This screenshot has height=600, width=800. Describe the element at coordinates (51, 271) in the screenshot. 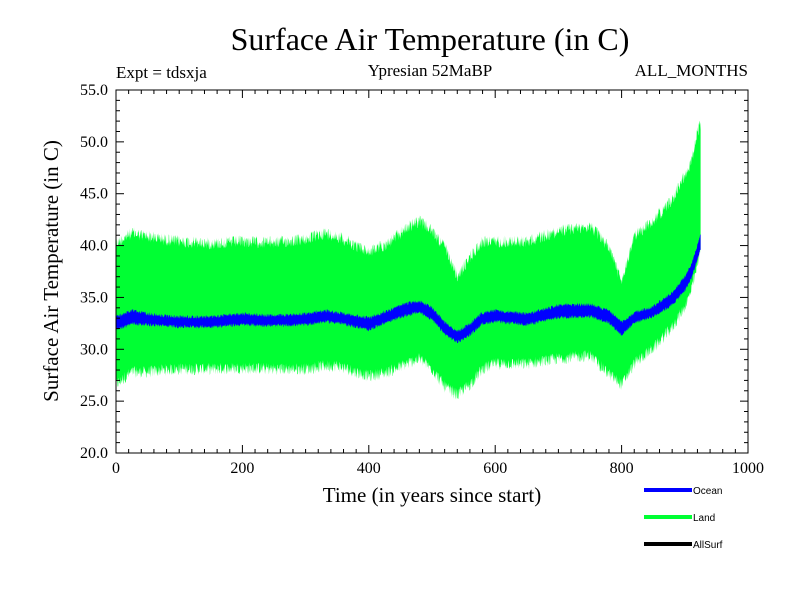

I see `y-axis-label: Surface Air Temperature (in C)` at that location.